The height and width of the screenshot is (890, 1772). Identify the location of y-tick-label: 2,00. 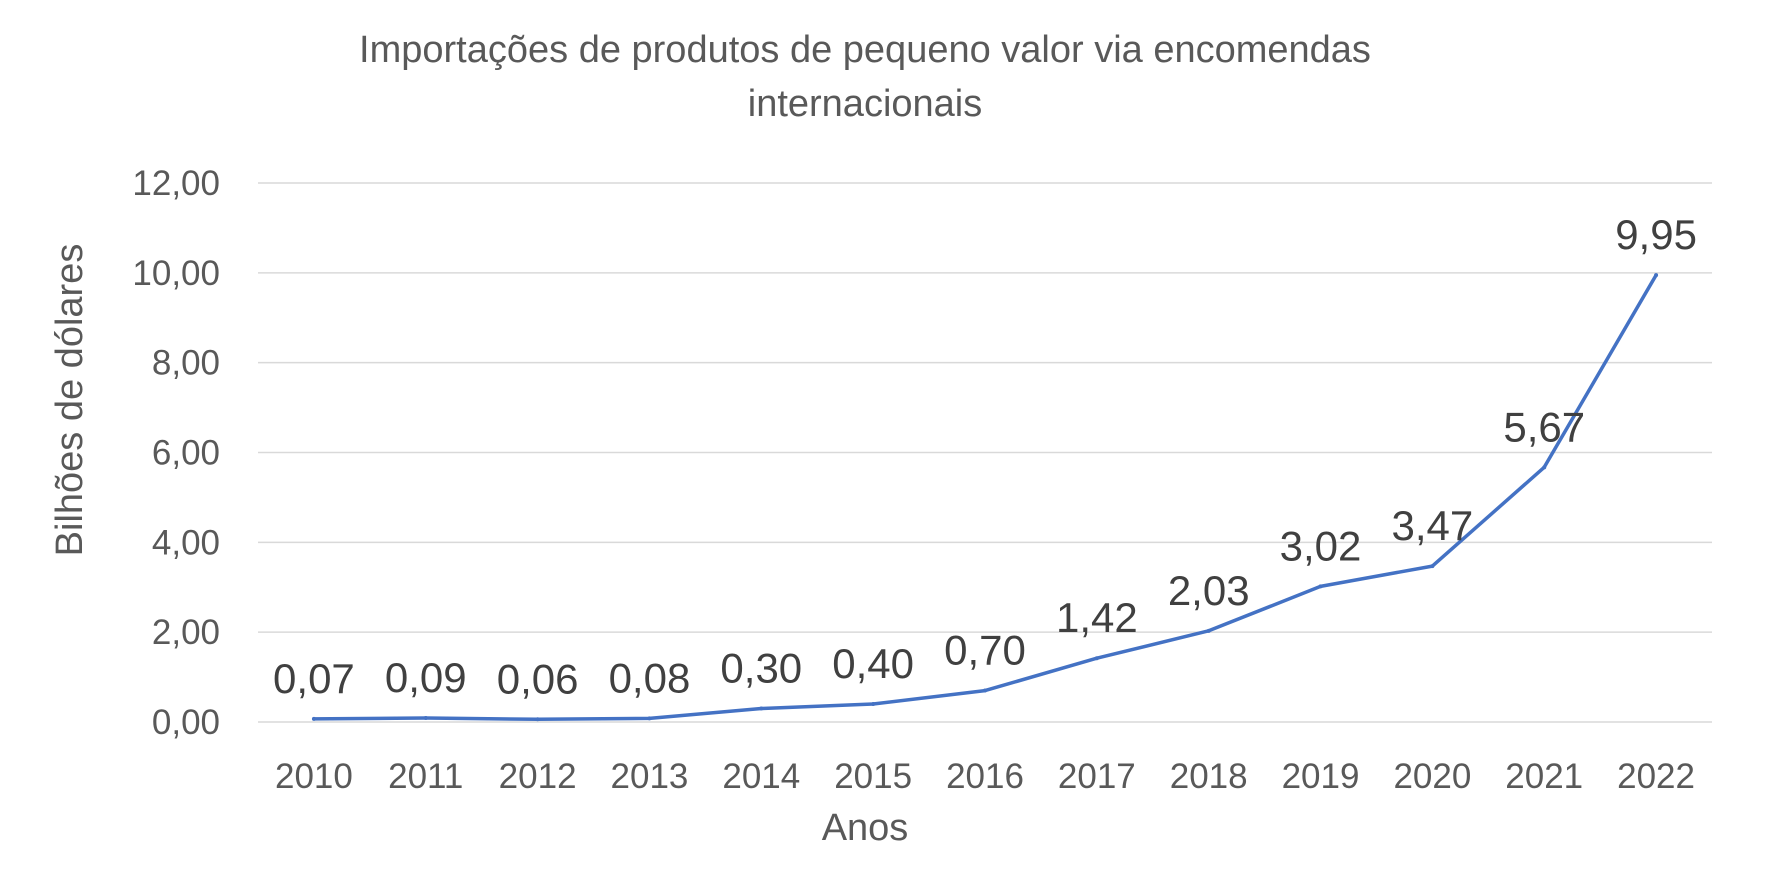
(186, 632).